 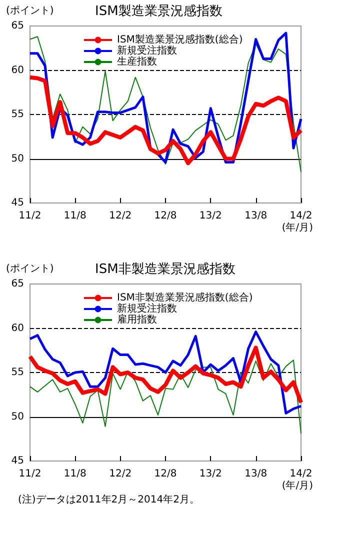 What do you see at coordinates (180, 40) in the screenshot?
I see `legend-label: ISM製造業景況感指数(総合)` at bounding box center [180, 40].